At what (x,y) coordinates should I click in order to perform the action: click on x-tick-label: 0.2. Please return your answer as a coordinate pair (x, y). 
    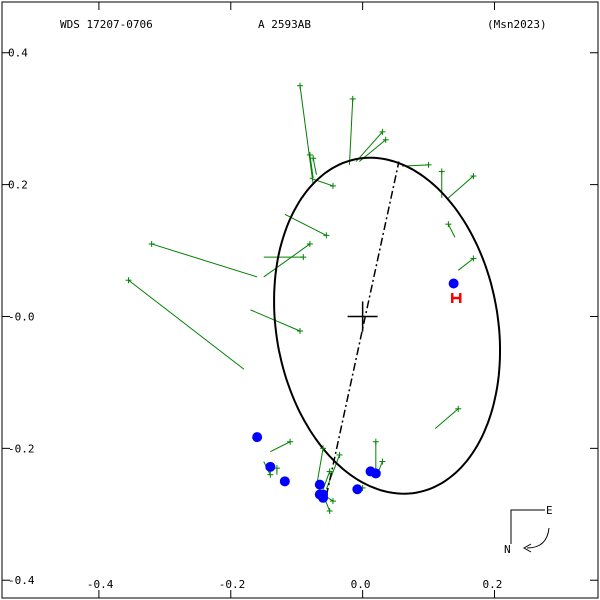
    Looking at the image, I should click on (493, 584).